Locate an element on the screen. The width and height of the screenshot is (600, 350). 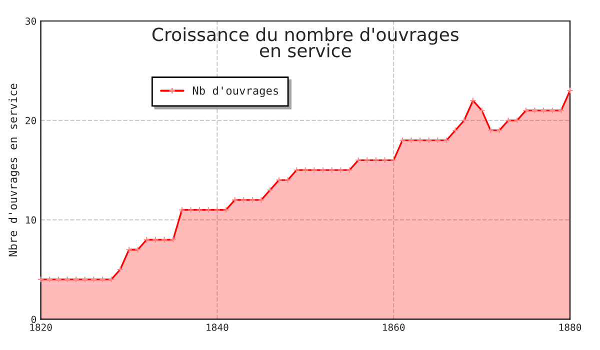
x-tick-label: 1880 is located at coordinates (570, 327).